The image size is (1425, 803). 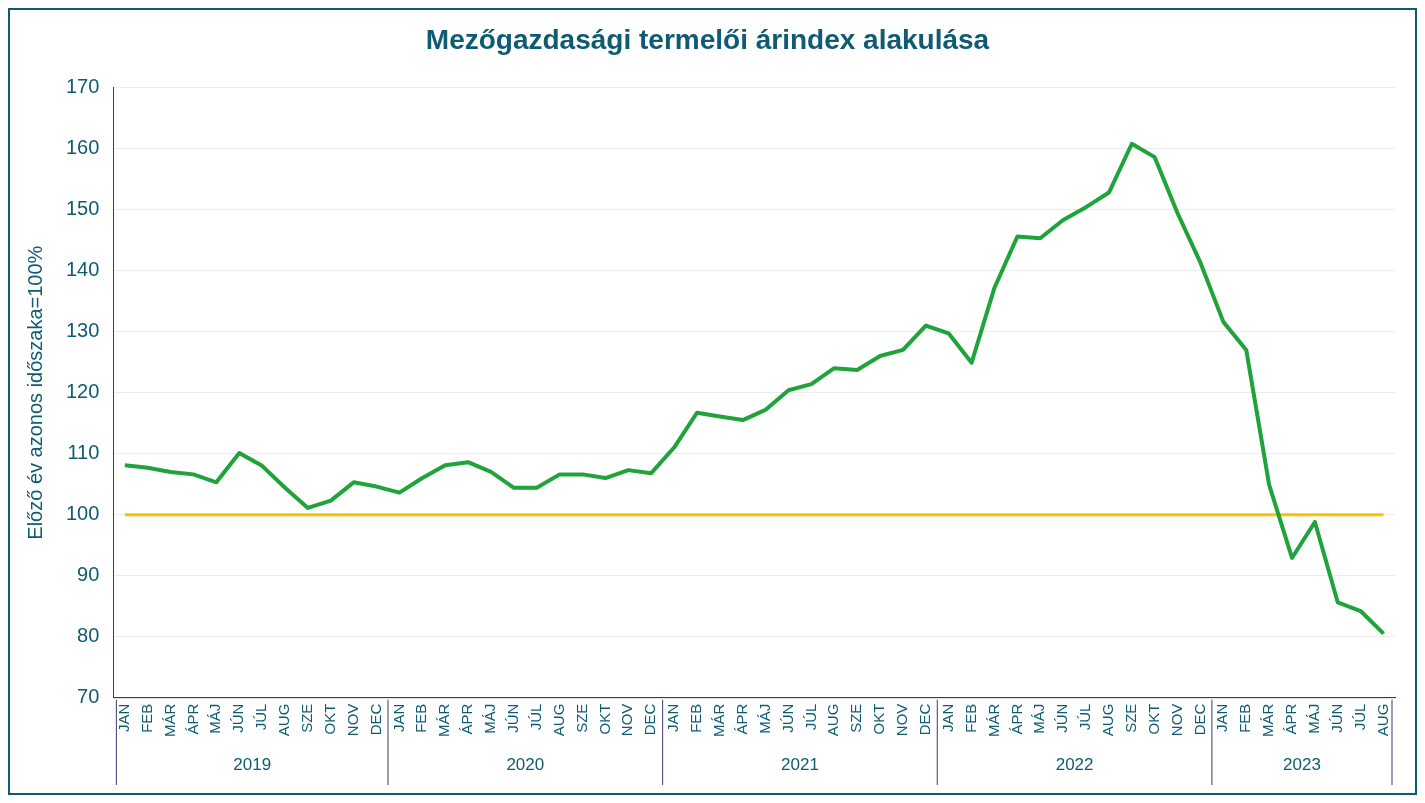 What do you see at coordinates (82, 147) in the screenshot?
I see `y-tick-label: 160` at bounding box center [82, 147].